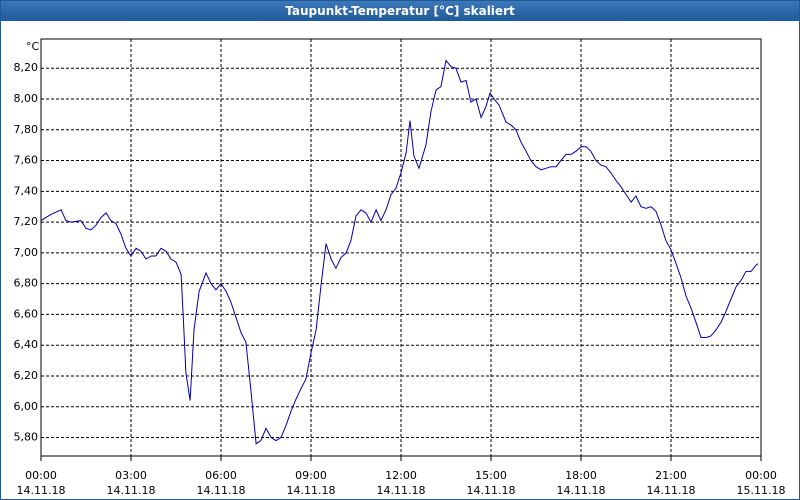  Describe the element at coordinates (26, 437) in the screenshot. I see `y-tick-label: 5,80` at that location.